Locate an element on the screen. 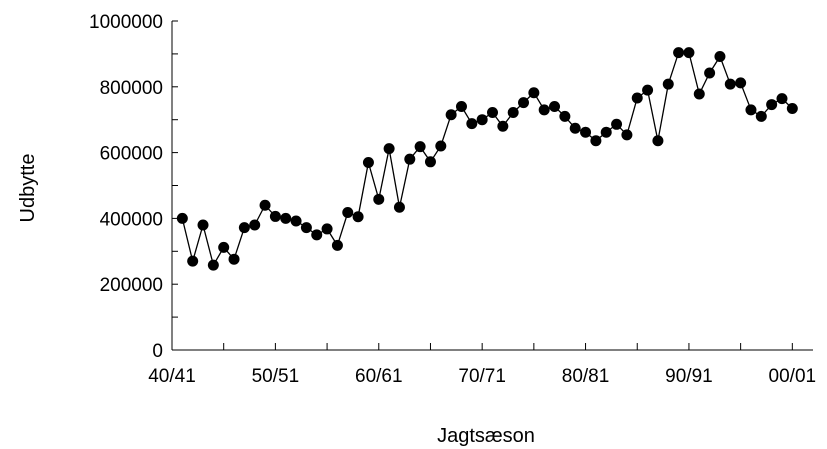  y-tick-label: 200000 is located at coordinates (131, 285).